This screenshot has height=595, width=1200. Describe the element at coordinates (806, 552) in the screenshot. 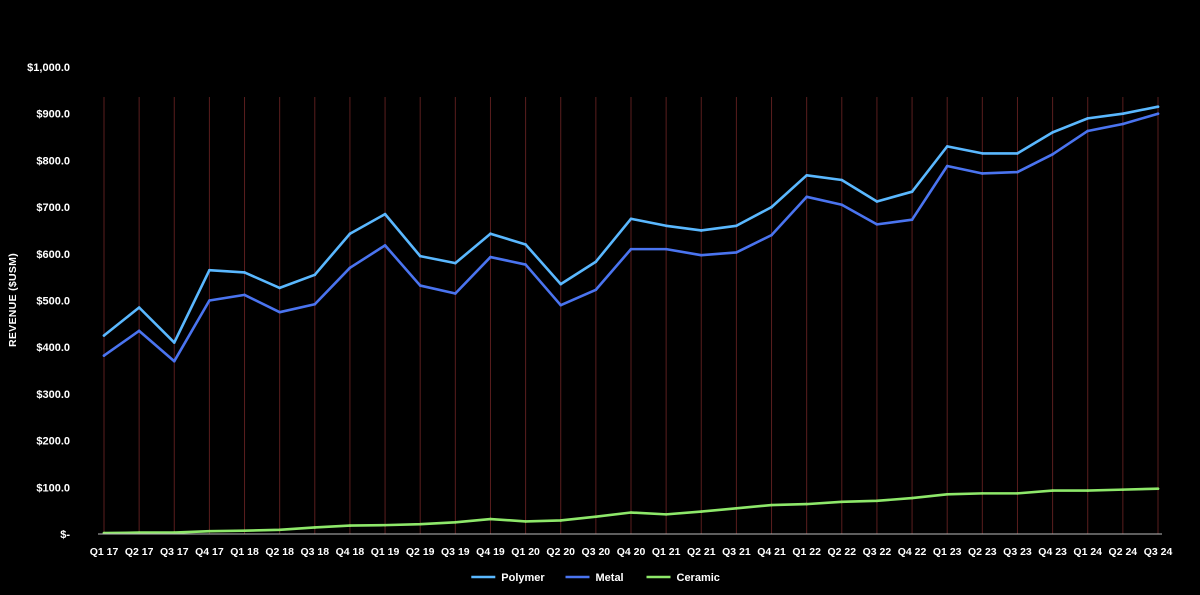

I see `x-tick-label: Q1 22` at that location.